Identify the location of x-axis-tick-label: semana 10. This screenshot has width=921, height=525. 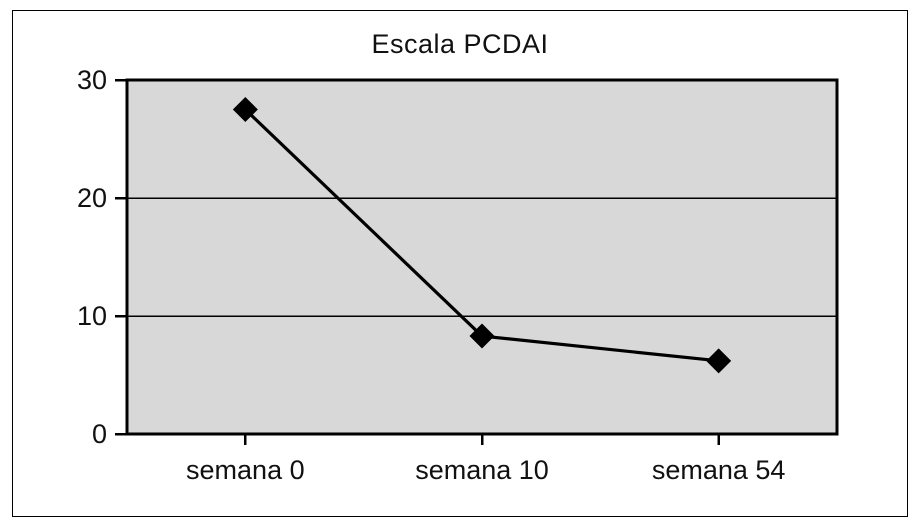
(482, 470).